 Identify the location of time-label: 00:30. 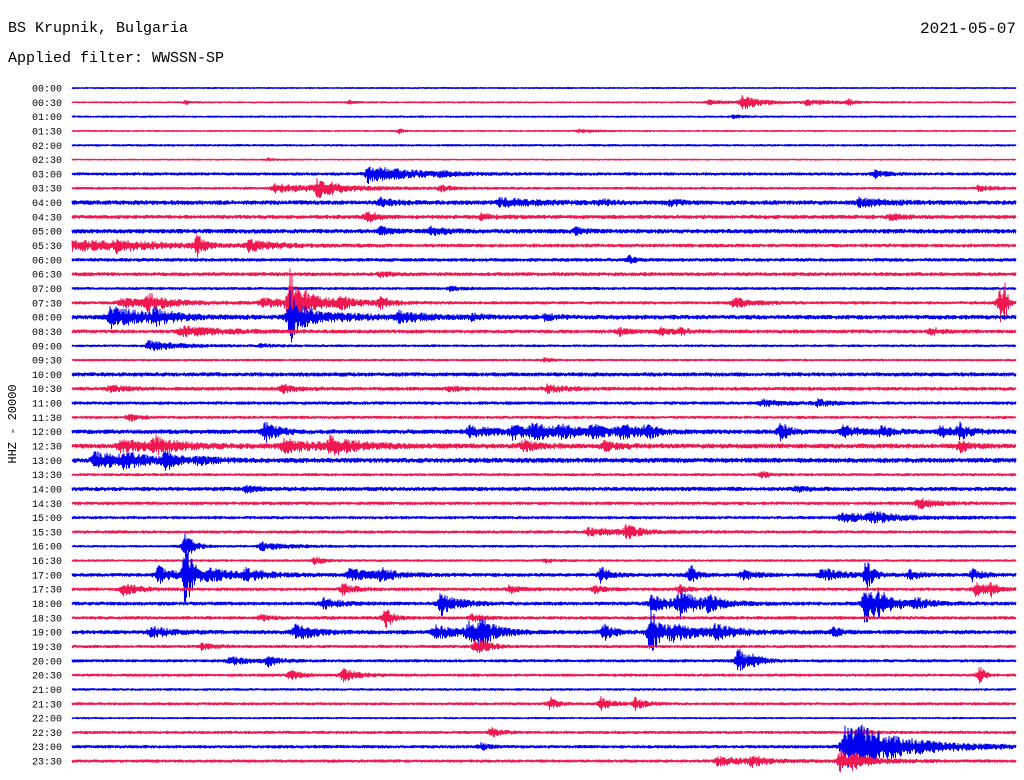
(47, 104).